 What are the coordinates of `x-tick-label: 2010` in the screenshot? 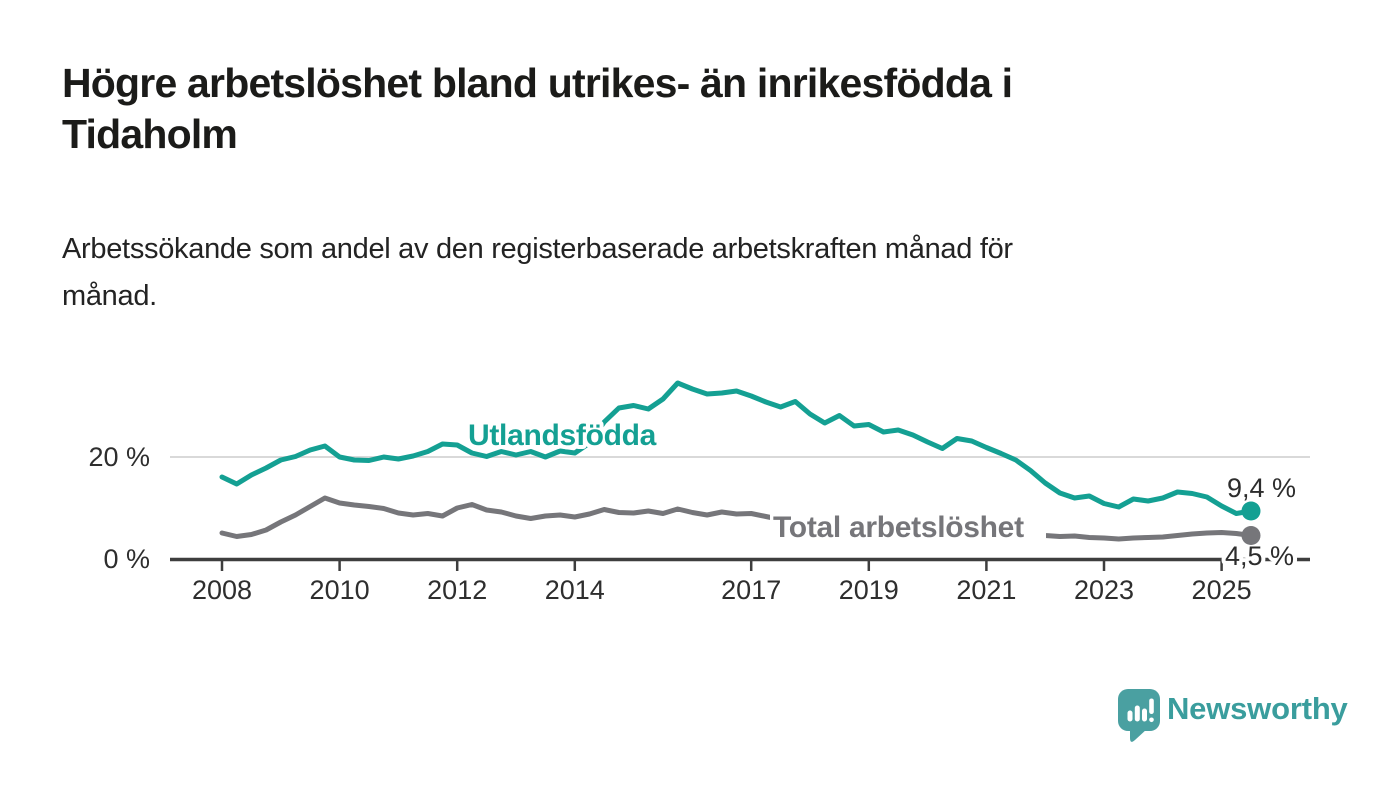 It's located at (340, 590).